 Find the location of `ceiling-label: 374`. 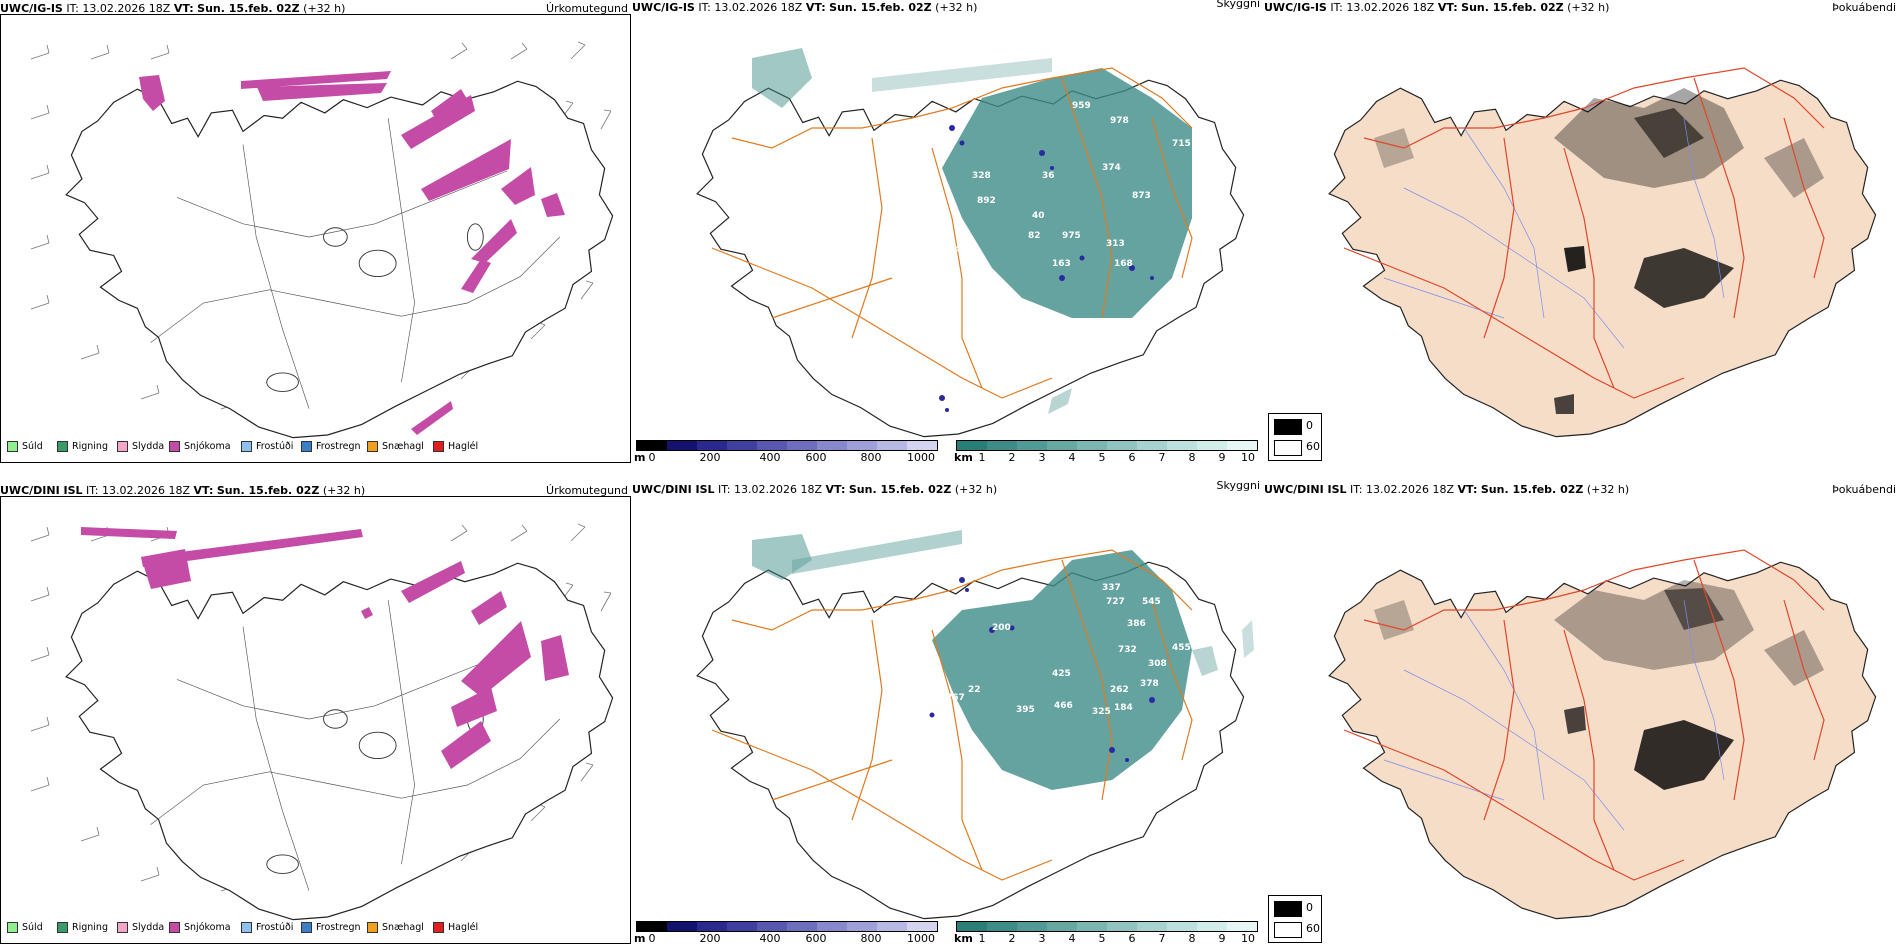

ceiling-label: 374 is located at coordinates (1111, 168).